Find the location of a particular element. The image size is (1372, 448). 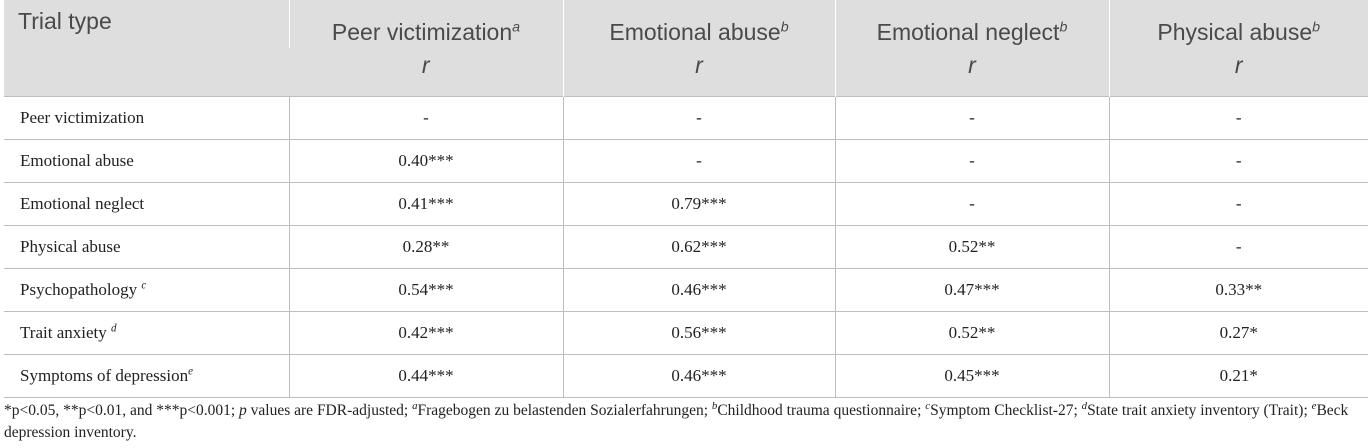

table-cell: 0.41*** is located at coordinates (425, 204).